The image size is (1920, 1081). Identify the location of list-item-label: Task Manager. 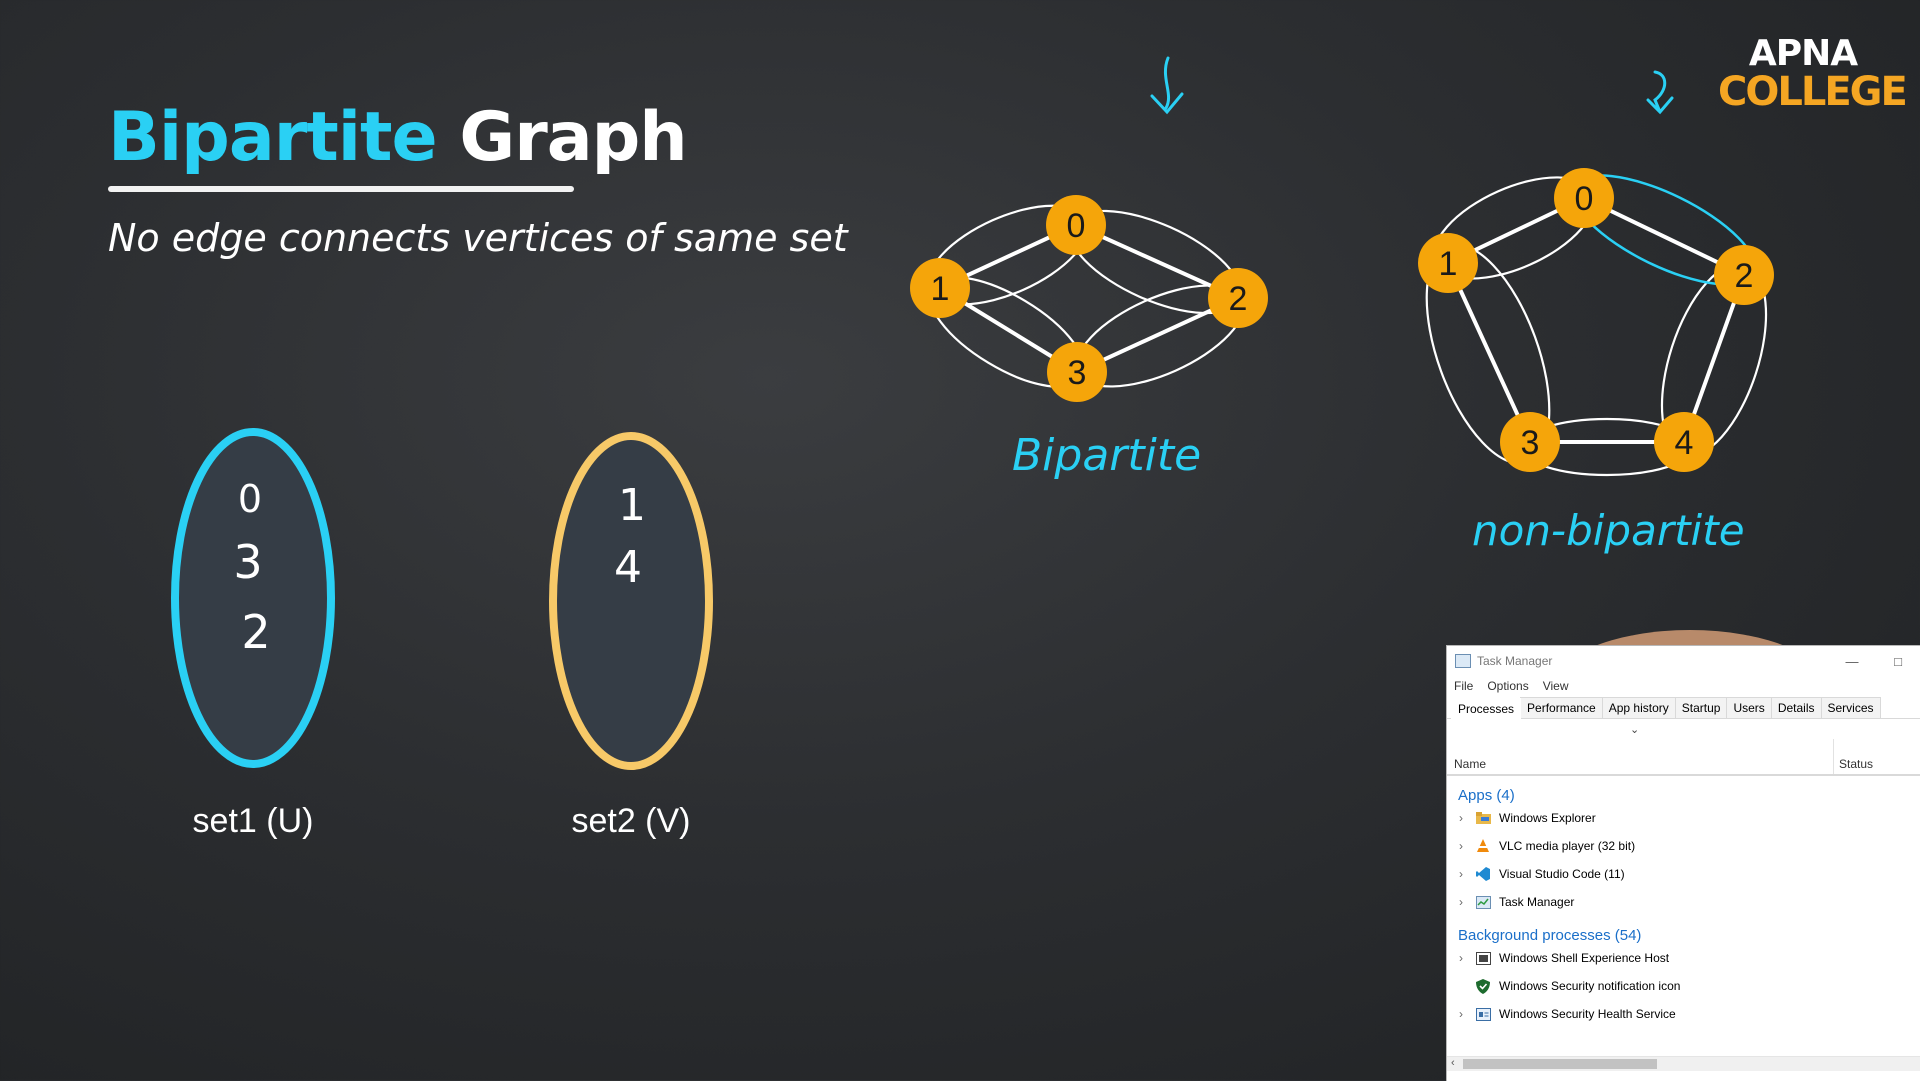
(1537, 902).